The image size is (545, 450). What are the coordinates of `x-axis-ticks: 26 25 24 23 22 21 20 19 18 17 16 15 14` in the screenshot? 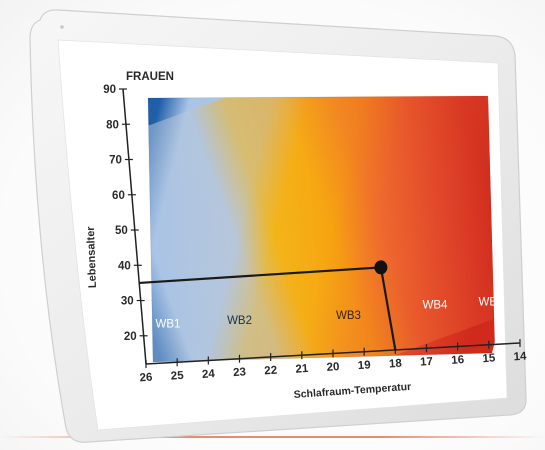 It's located at (333, 361).